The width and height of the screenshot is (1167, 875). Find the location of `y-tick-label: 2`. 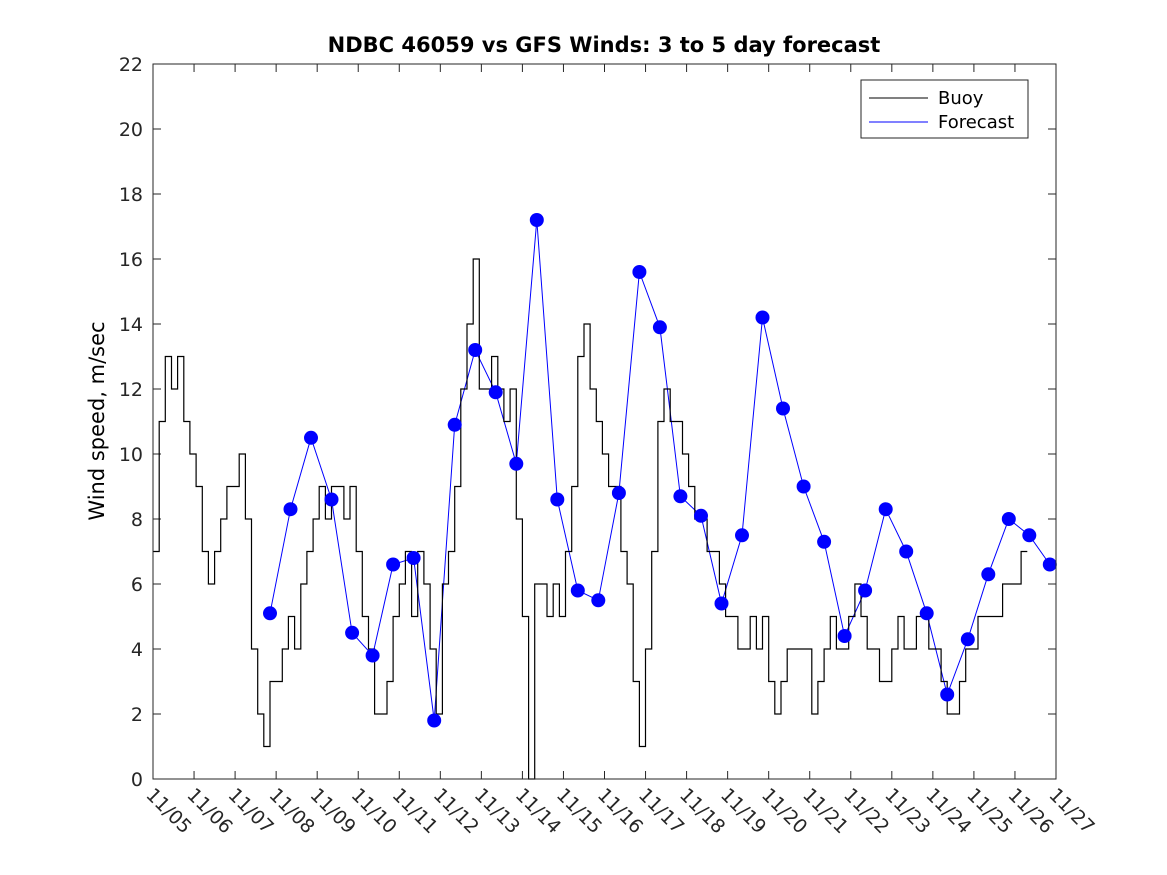

y-tick-label: 2 is located at coordinates (137, 715).